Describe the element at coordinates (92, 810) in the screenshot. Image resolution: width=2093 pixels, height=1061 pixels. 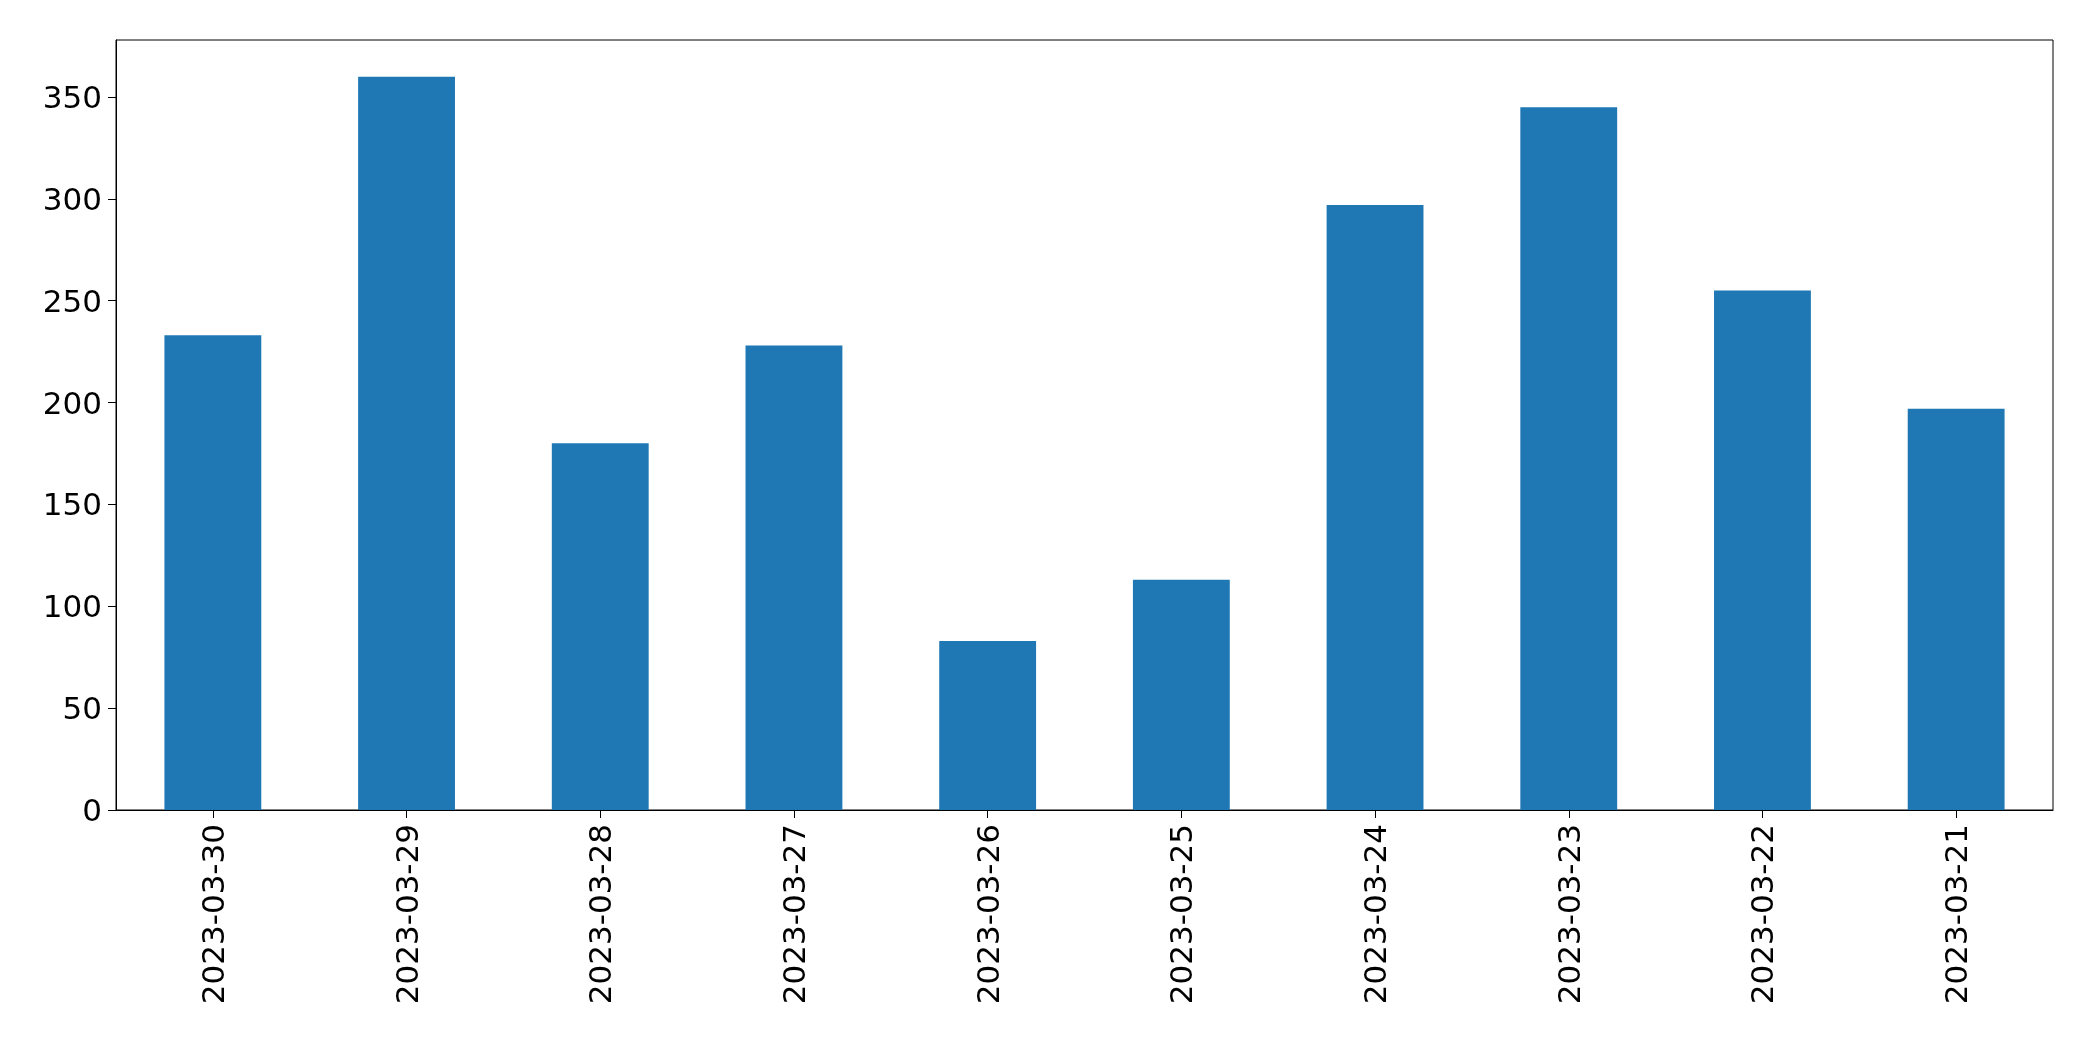
I see `y-tick-label: 0` at that location.